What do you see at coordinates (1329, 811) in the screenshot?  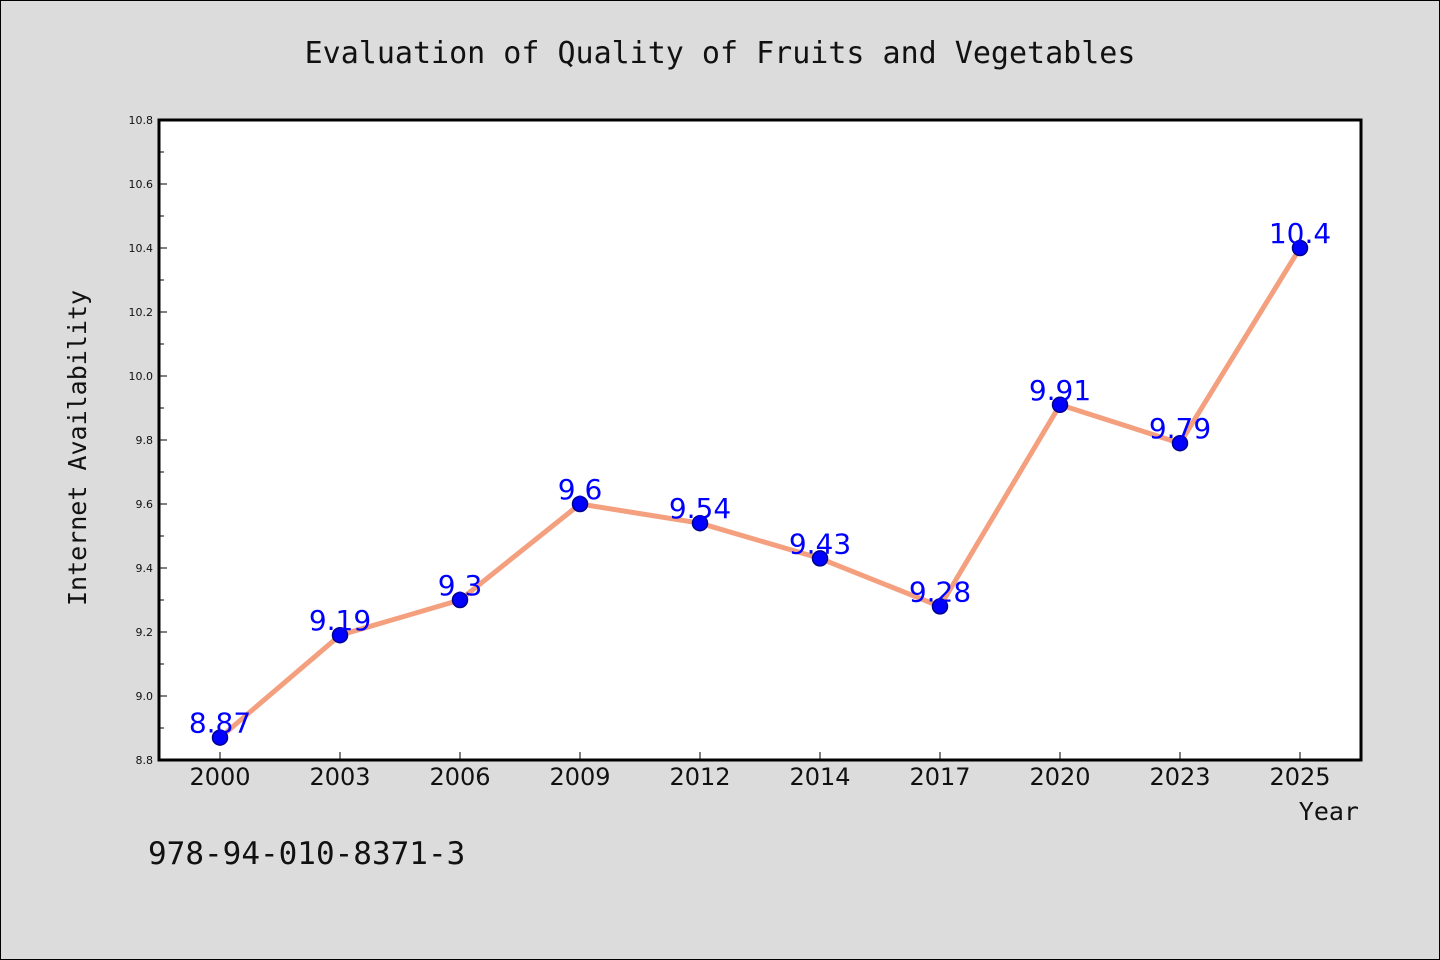 I see `x-axis-label: Year` at bounding box center [1329, 811].